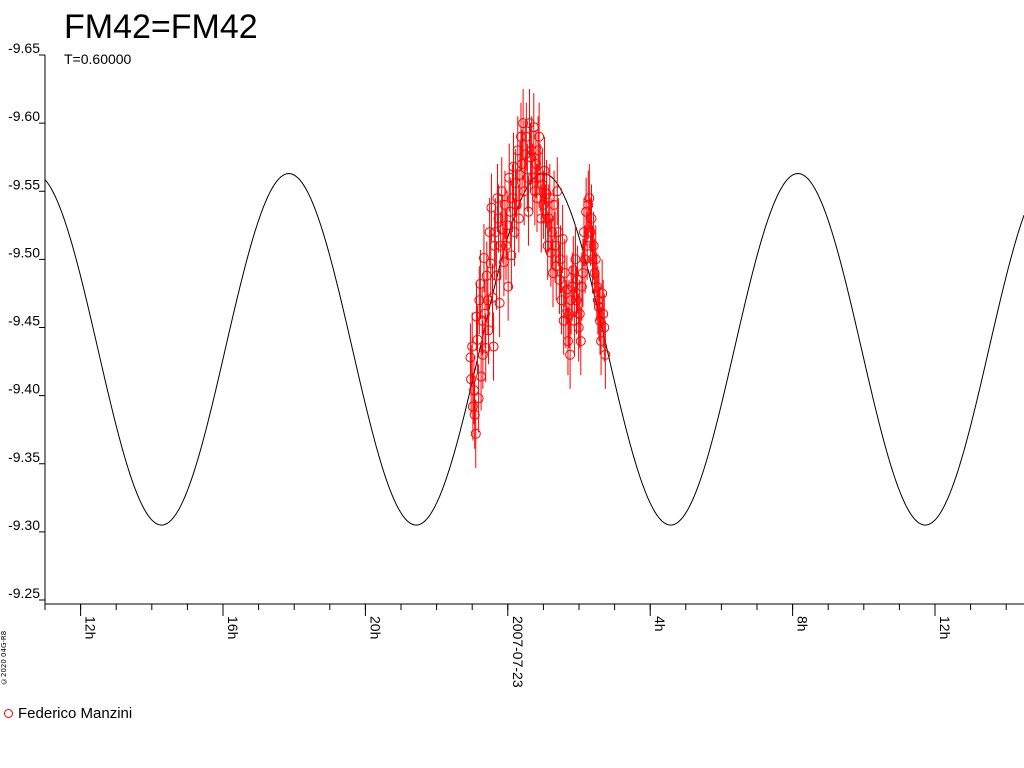  Describe the element at coordinates (75, 713) in the screenshot. I see `legend-label: Federico Manzini` at that location.